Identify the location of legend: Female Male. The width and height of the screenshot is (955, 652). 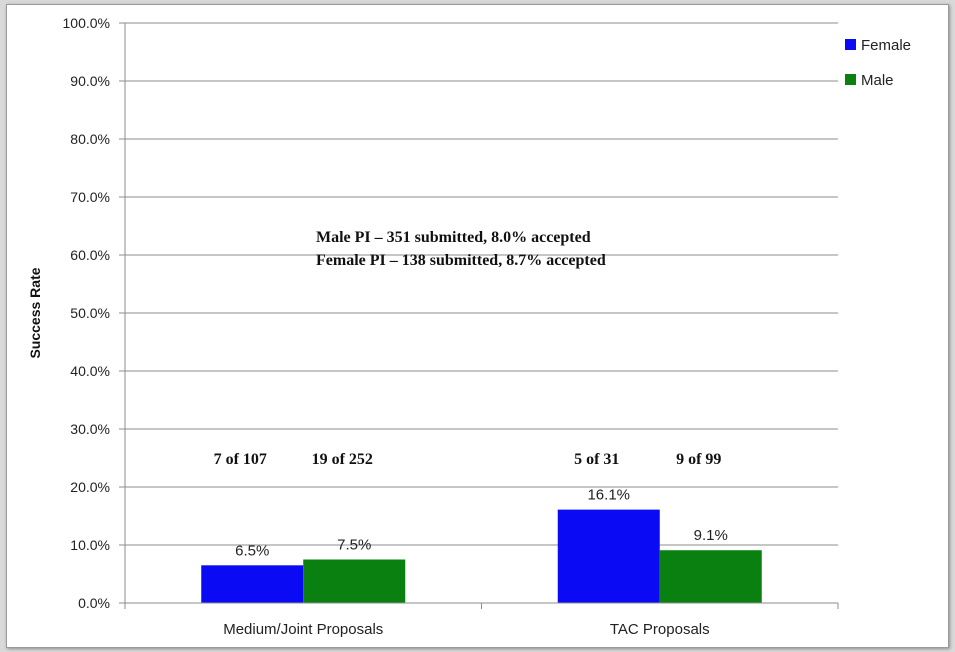
(878, 63).